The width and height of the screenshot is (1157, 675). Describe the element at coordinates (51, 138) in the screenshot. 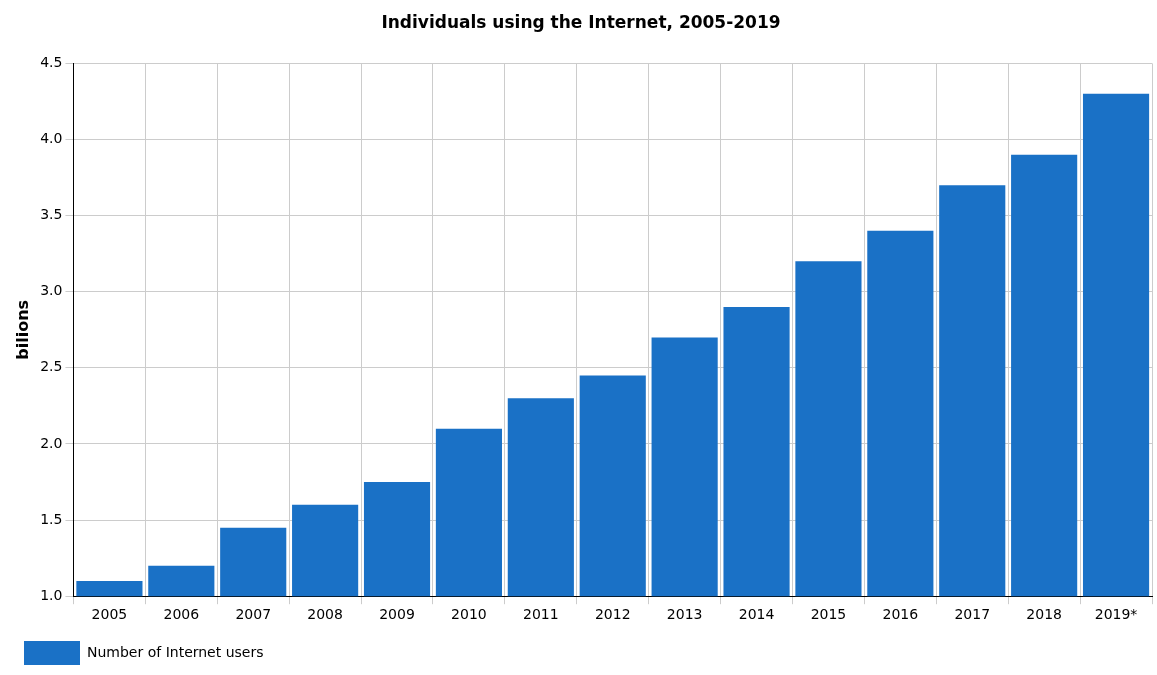

I see `y-tick-label: 4.0` at that location.